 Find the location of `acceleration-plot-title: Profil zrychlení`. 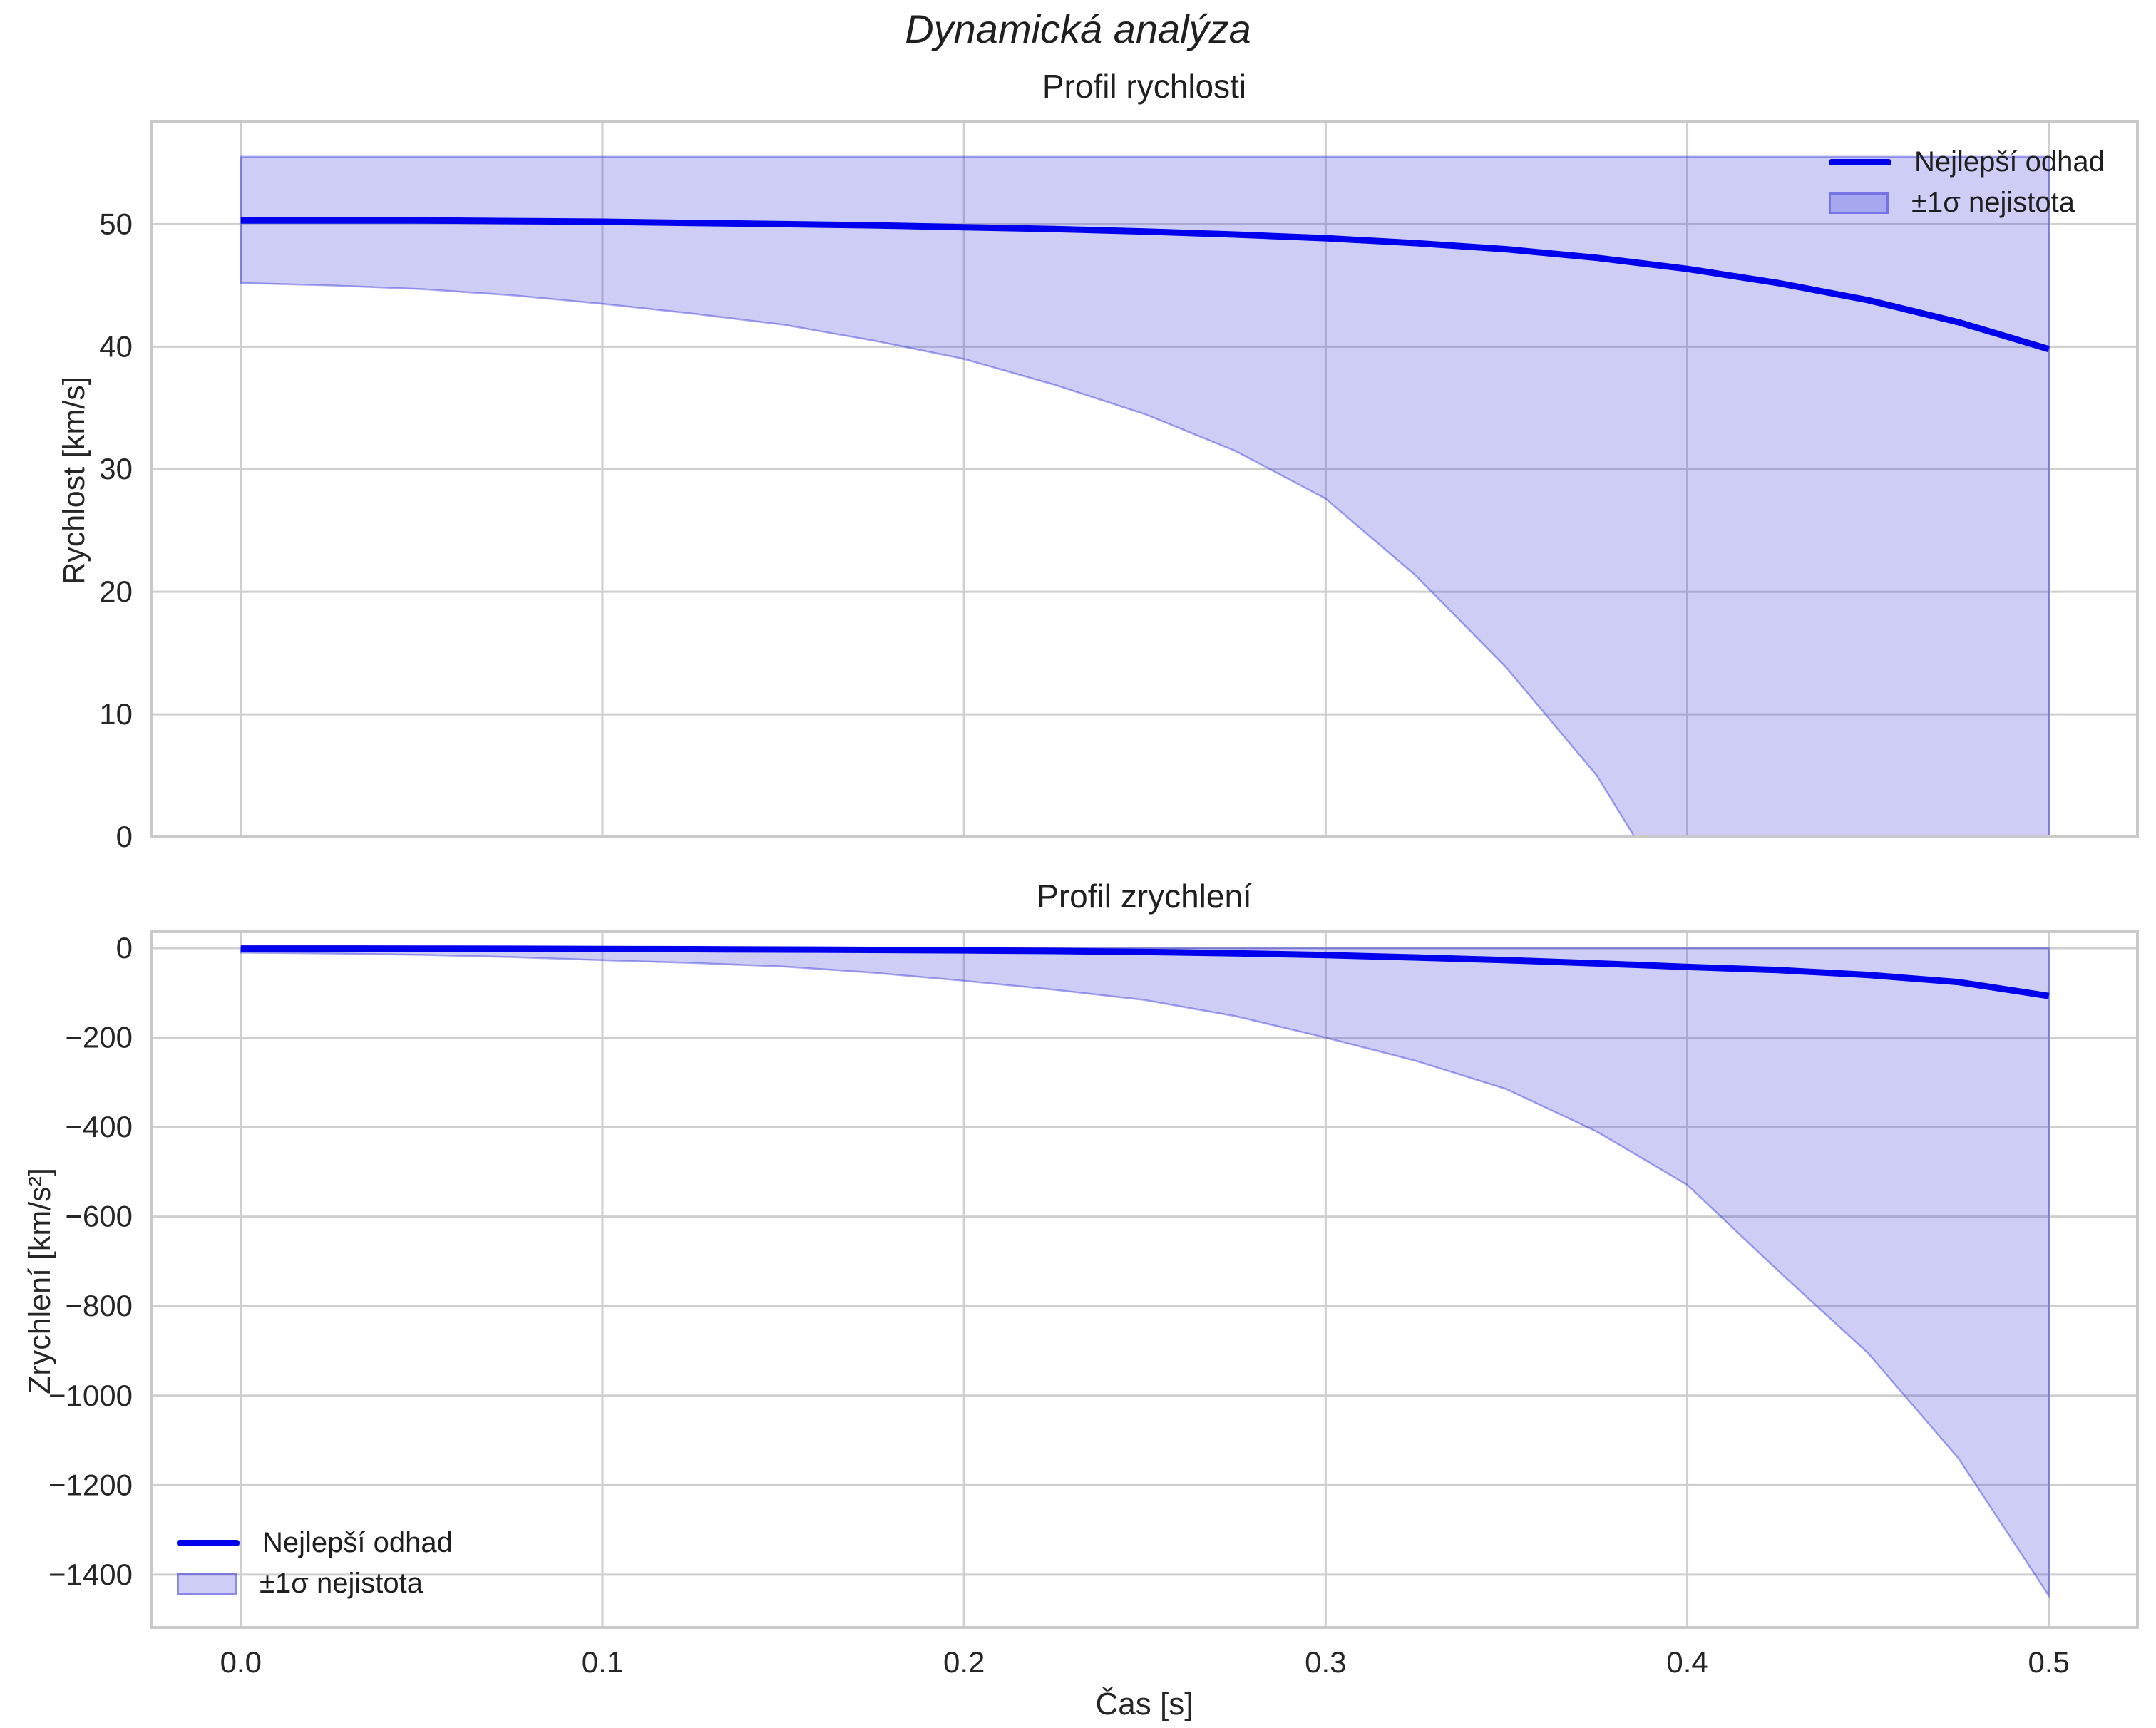

acceleration-plot-title: Profil zrychlení is located at coordinates (1144, 896).